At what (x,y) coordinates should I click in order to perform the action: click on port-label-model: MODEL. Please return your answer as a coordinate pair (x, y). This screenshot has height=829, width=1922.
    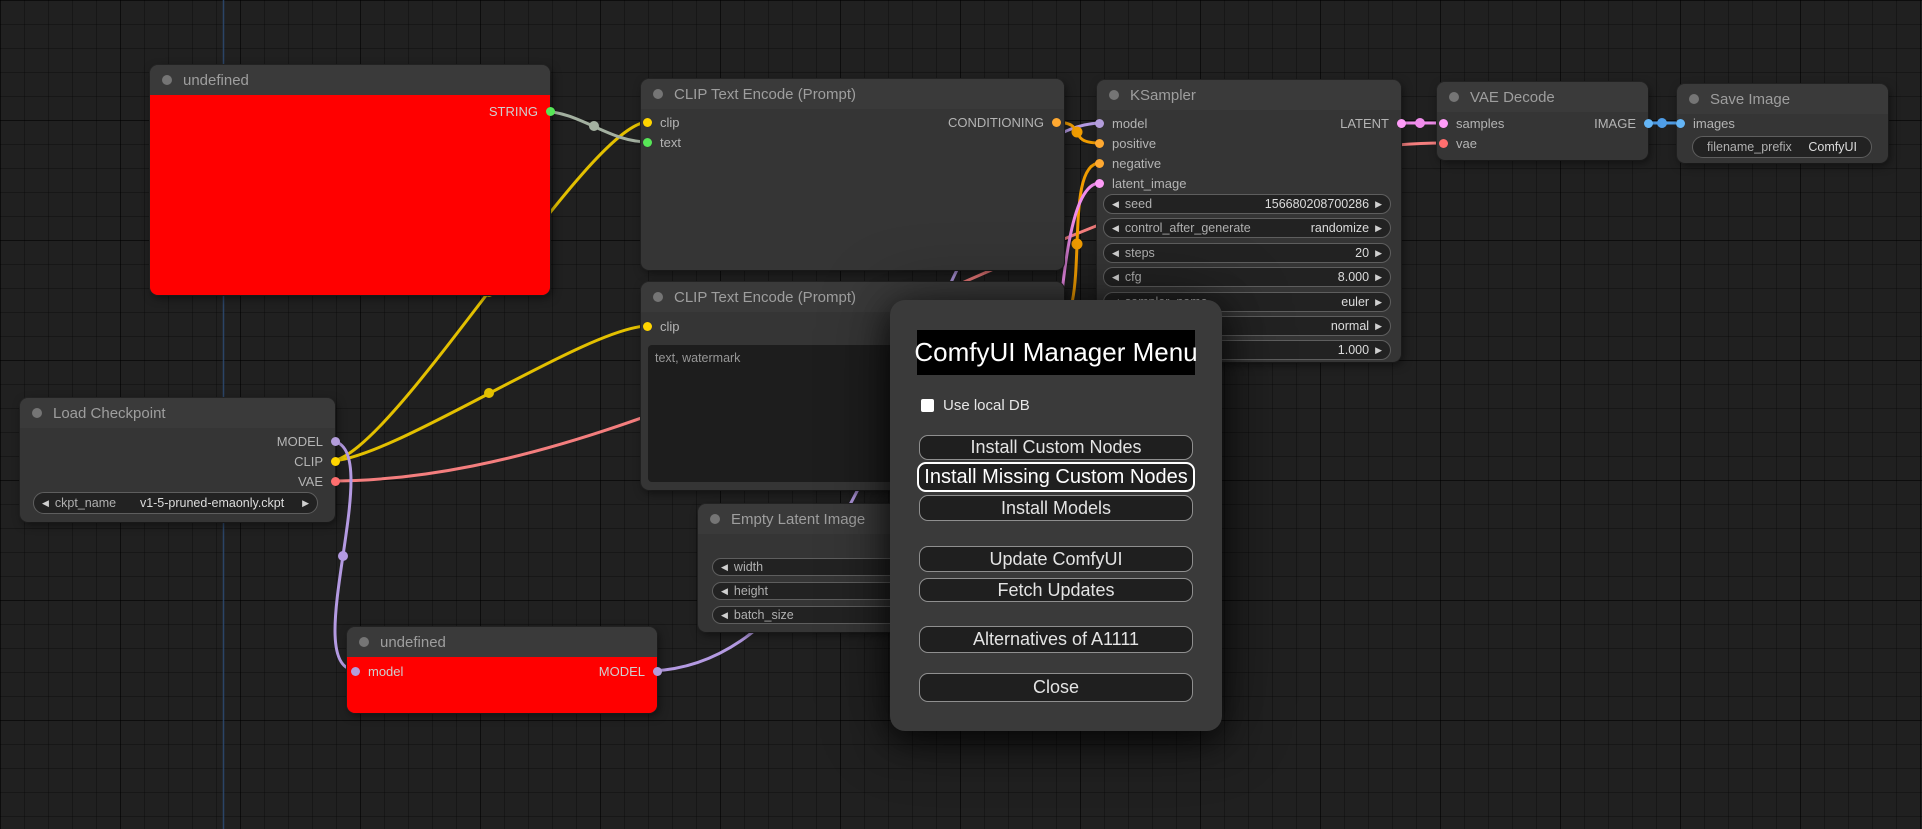
    Looking at the image, I should click on (299, 441).